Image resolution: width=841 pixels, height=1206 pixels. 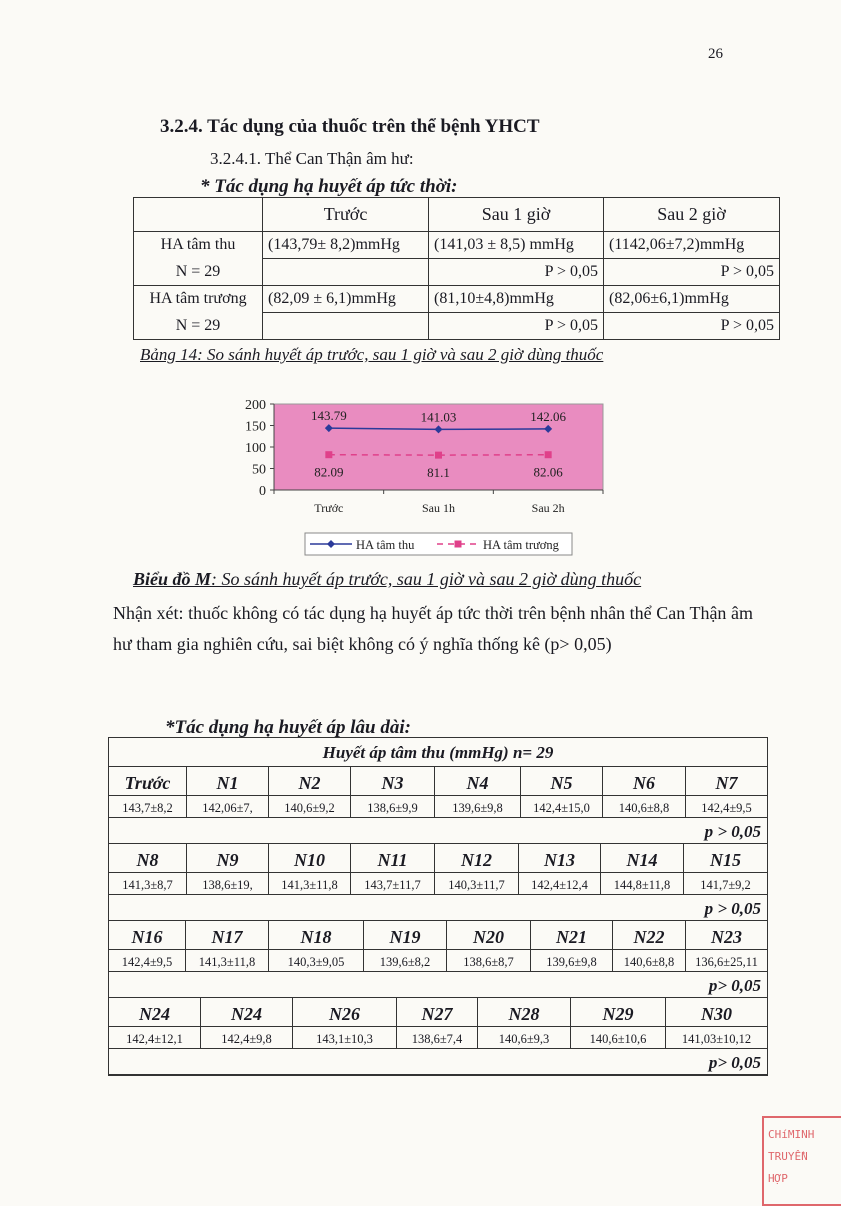 I want to click on value-cell: 142,4±9,8, so click(x=247, y=1038).